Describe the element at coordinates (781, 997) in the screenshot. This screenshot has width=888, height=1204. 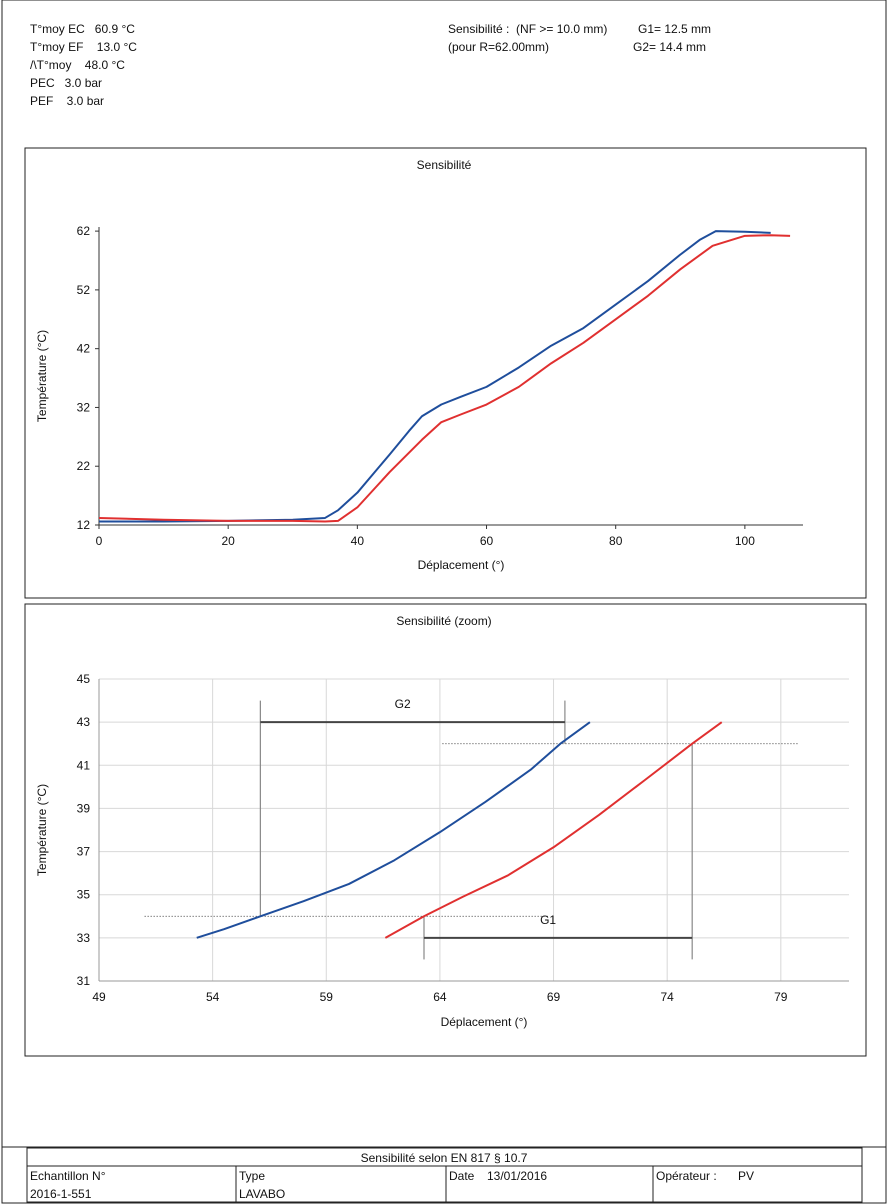
I see `x-tick-label: 79` at that location.